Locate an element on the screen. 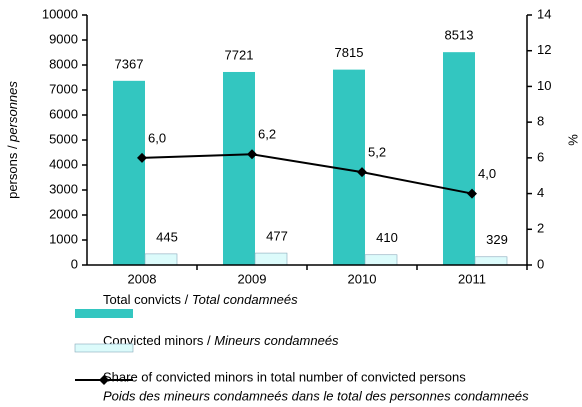  legend-part: Total convicts / is located at coordinates (147, 299).